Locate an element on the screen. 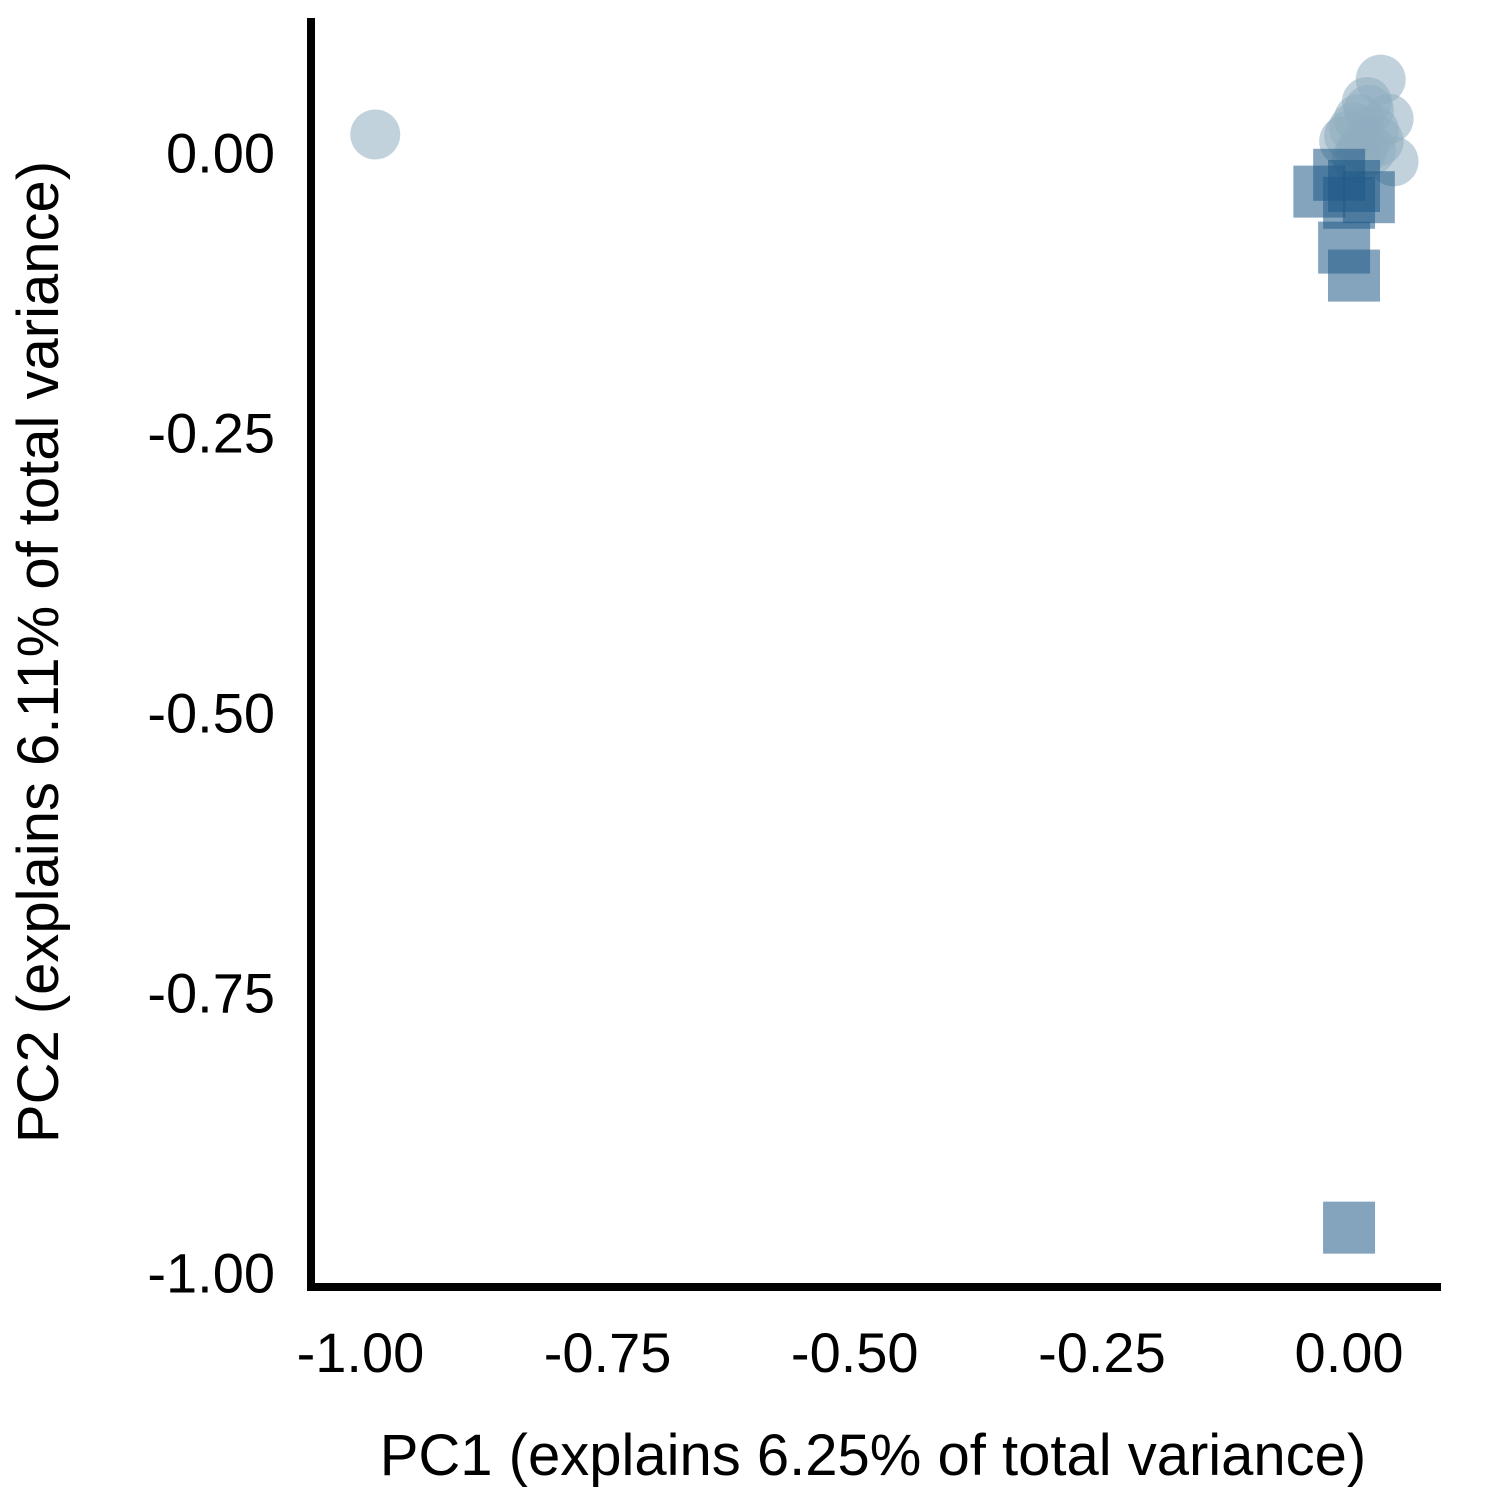 This screenshot has width=1500, height=1500. x-tick-label: 0.00 is located at coordinates (1349, 1352).